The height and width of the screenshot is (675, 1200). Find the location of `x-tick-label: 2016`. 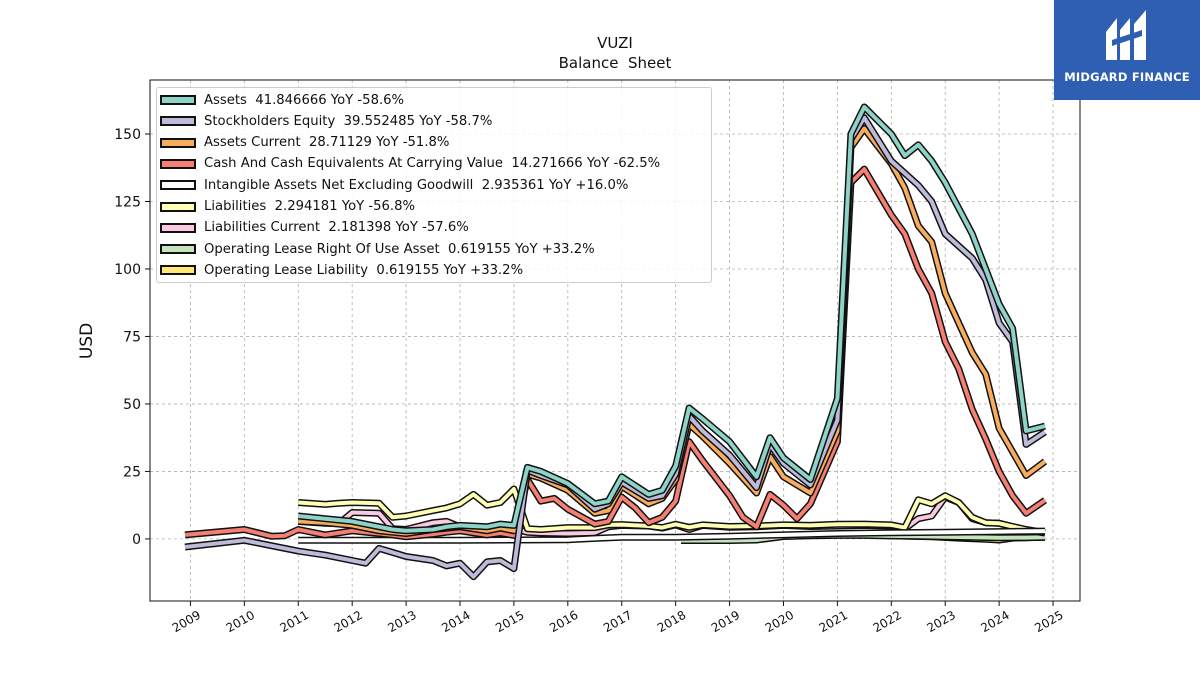

x-tick-label: 2016 is located at coordinates (563, 621).